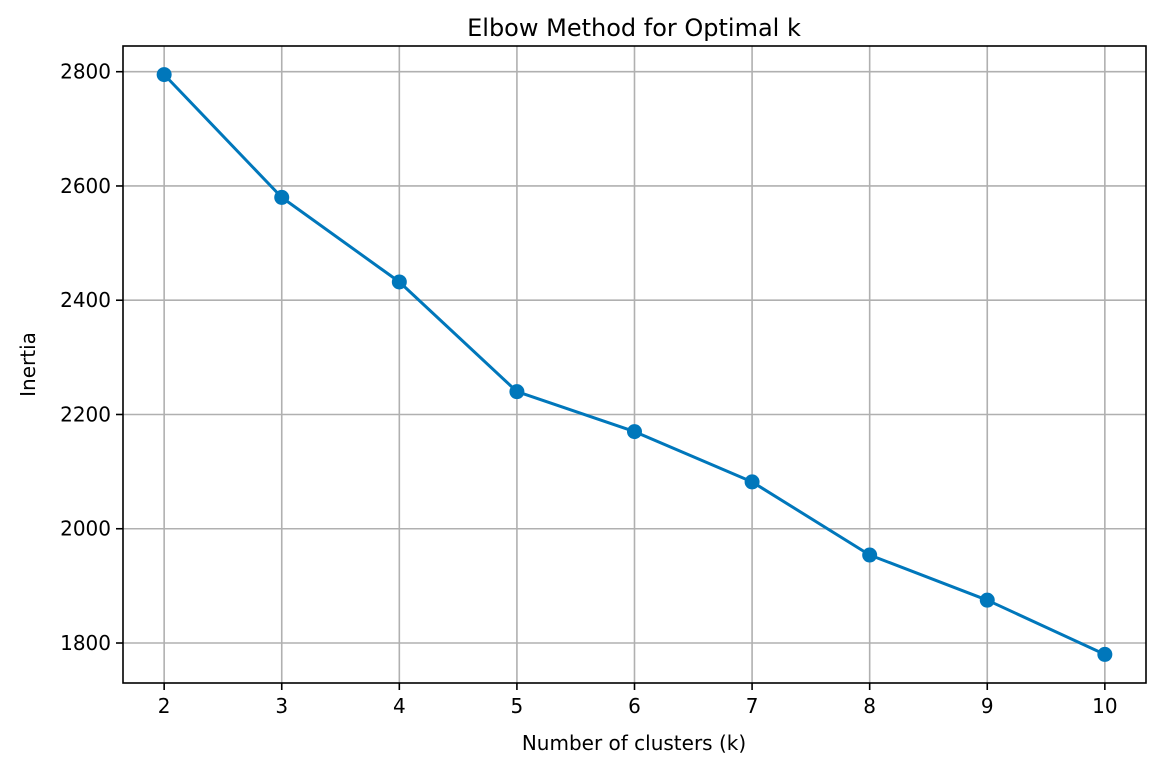  What do you see at coordinates (85, 529) in the screenshot?
I see `y-tick-label: 2000` at bounding box center [85, 529].